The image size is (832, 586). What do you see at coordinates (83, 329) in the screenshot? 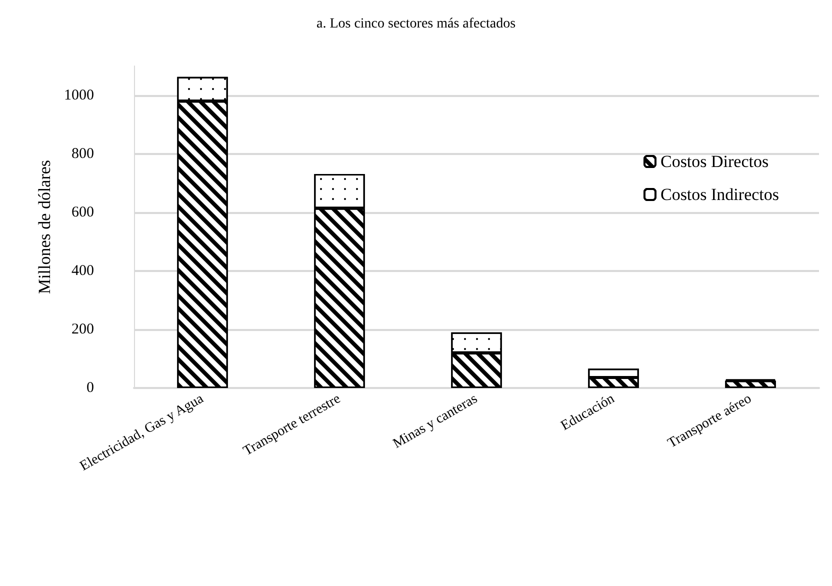
I see `y-tick-label: 200` at bounding box center [83, 329].